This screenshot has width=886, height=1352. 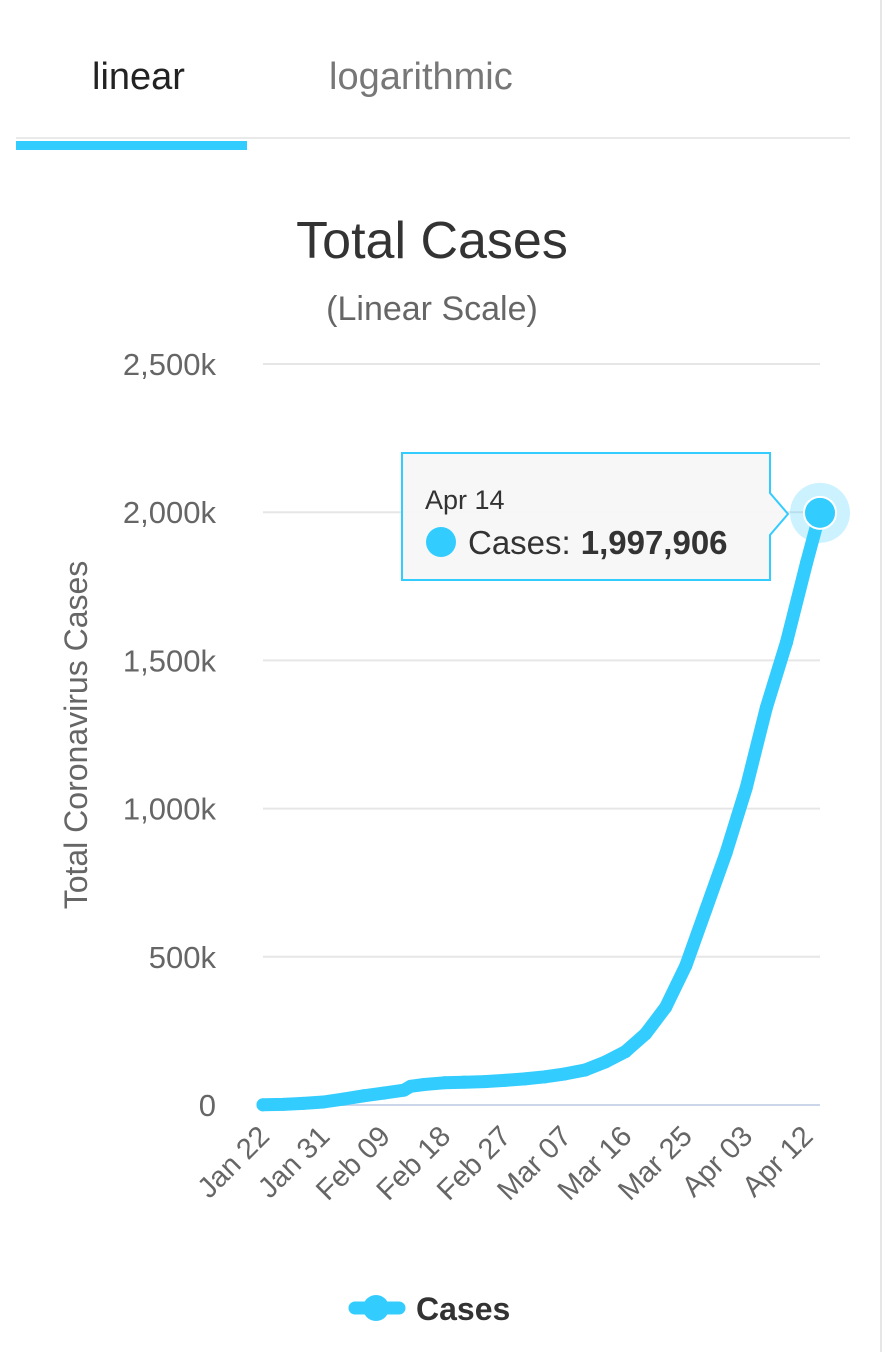 I want to click on y-axis-ticks: 0 500k 1,000k 1,500k 2,000k 2,500k, so click(x=170, y=735).